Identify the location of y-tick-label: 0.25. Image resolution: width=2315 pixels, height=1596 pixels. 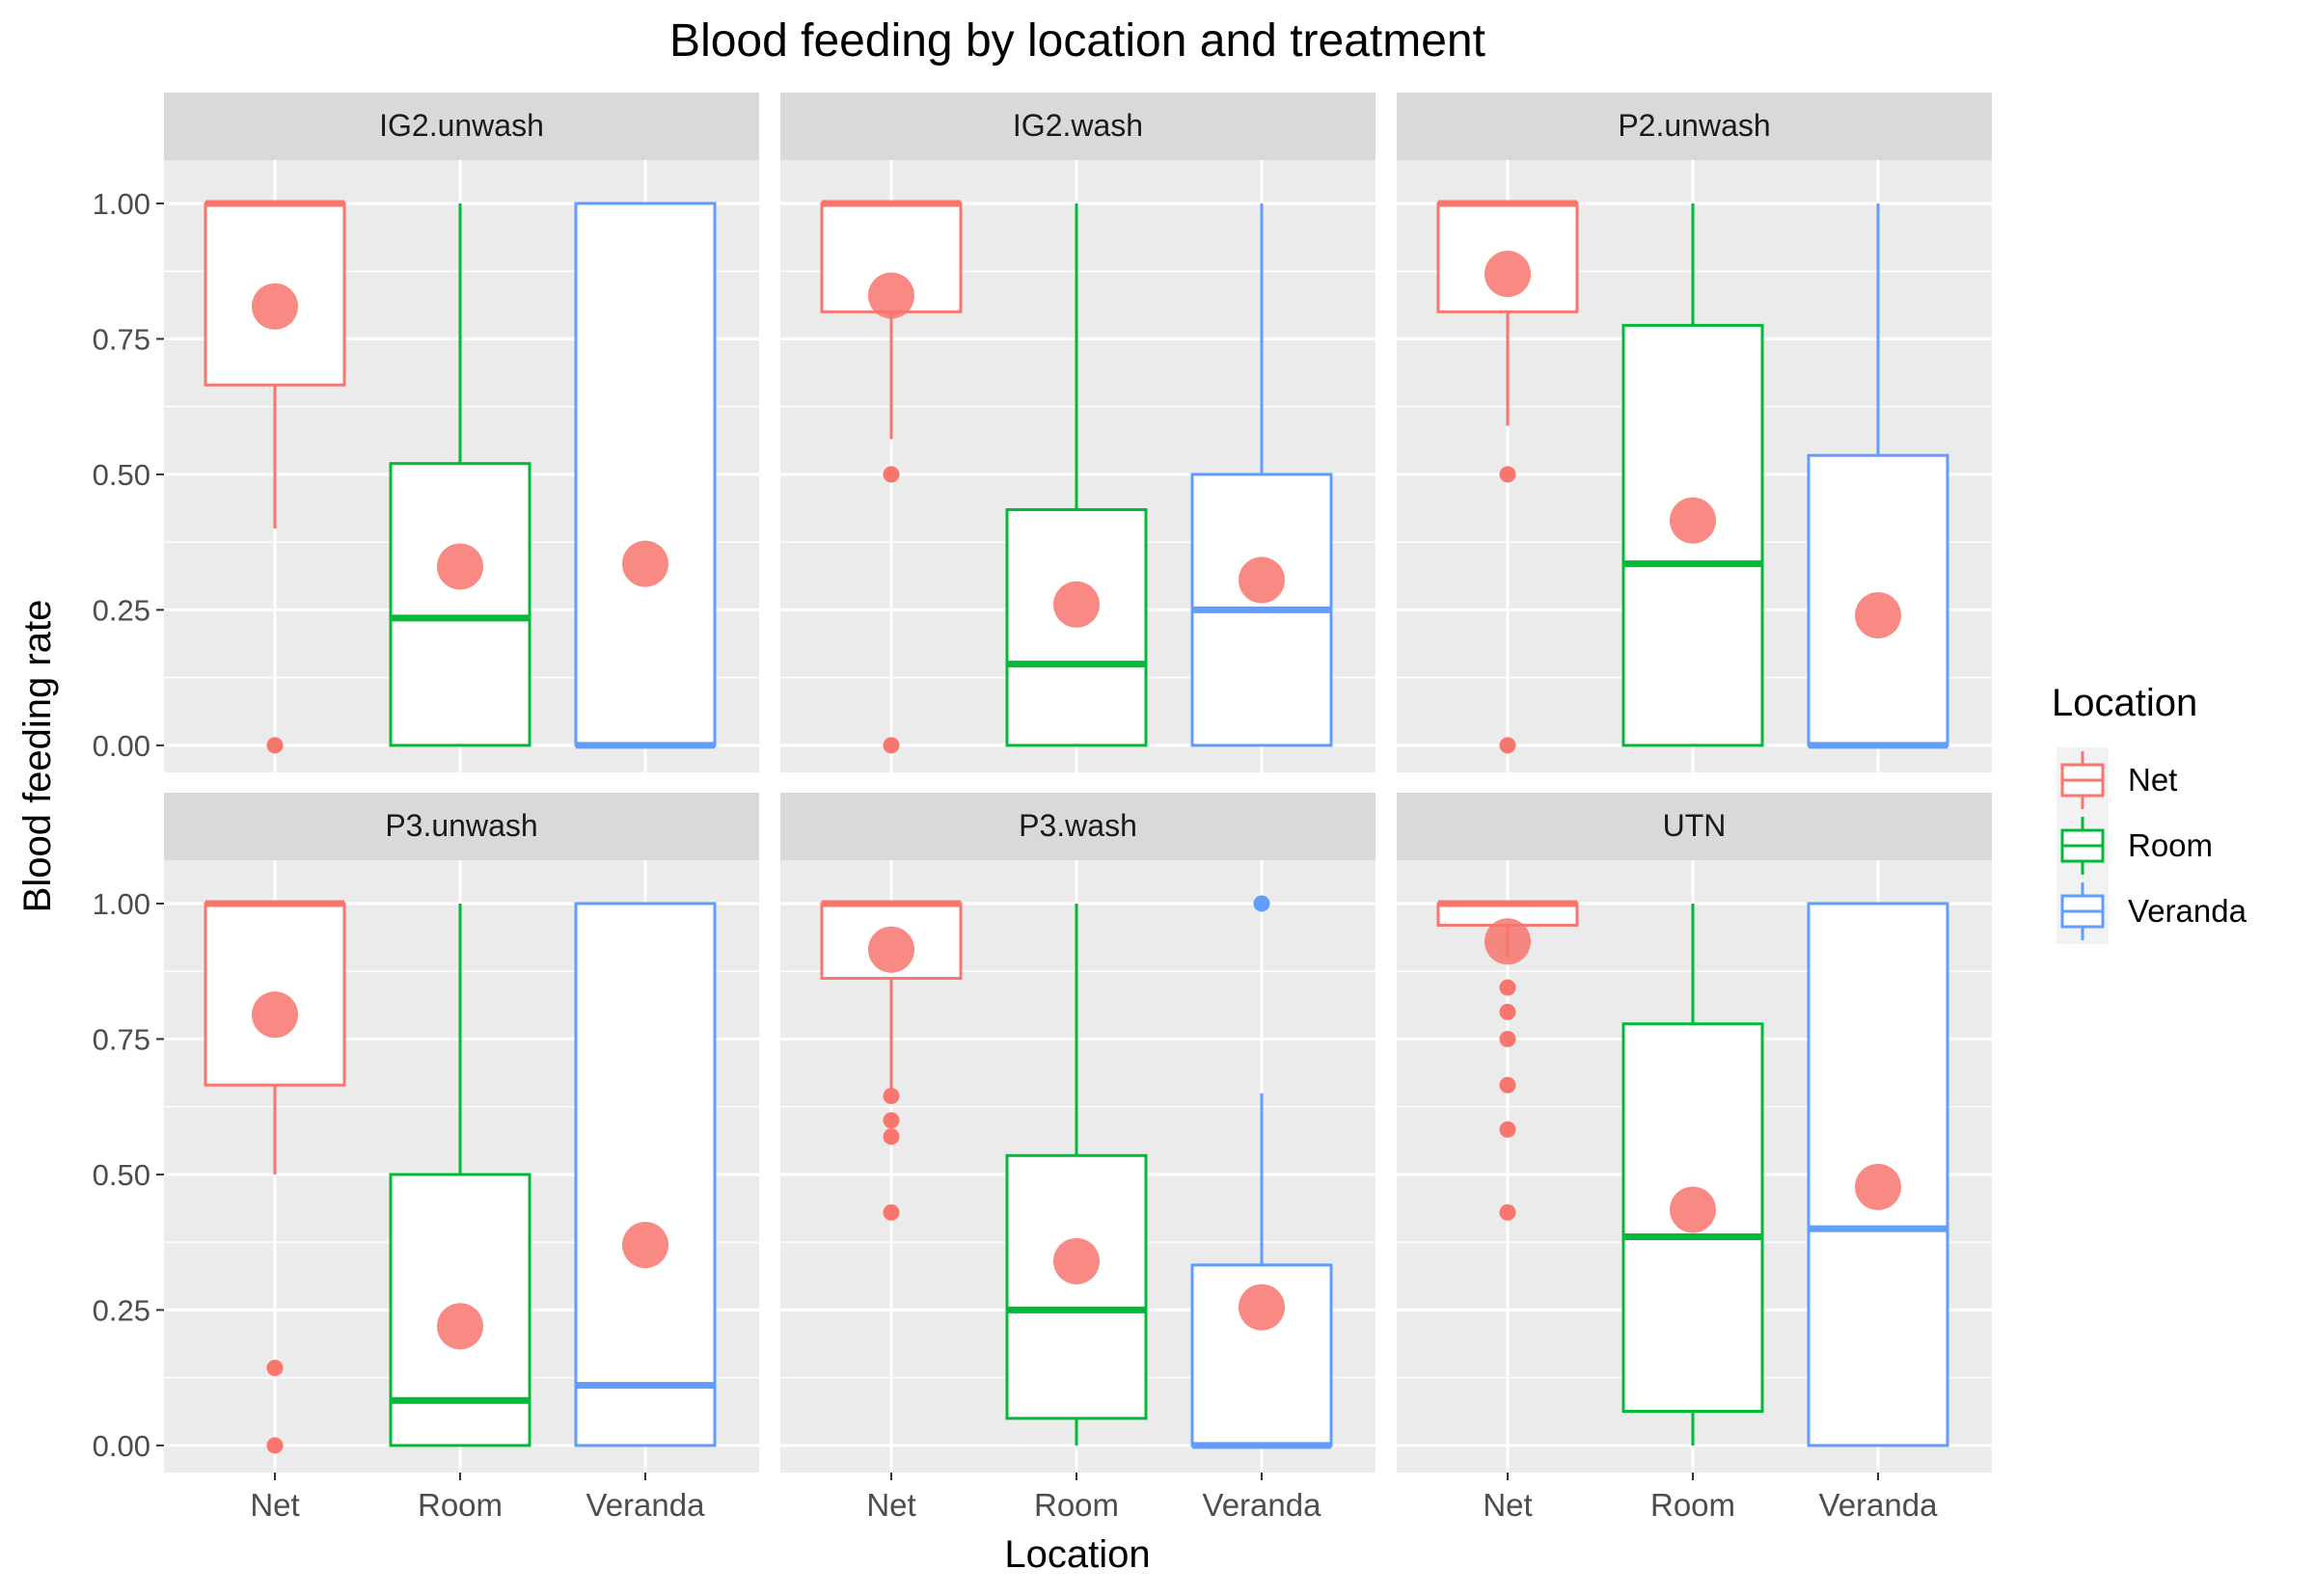
(122, 1310).